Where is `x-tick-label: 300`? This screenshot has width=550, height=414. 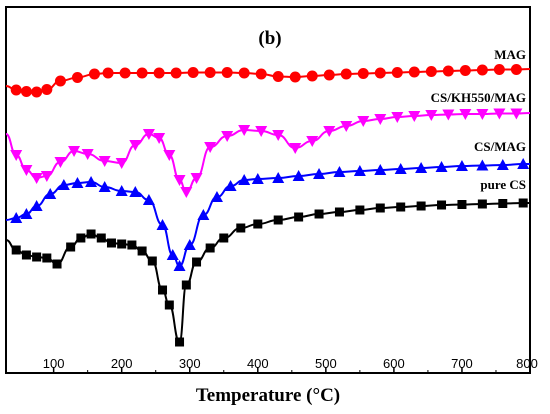
x-tick-label: 300 is located at coordinates (190, 363).